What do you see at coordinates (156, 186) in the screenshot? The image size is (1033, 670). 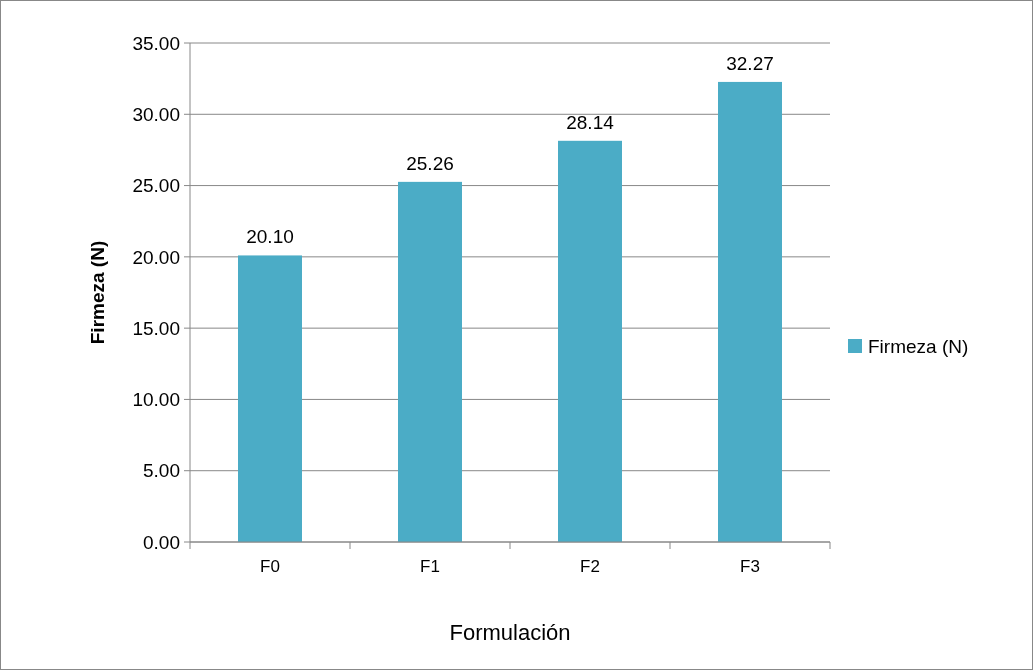 I see `y-tick-label: 25.00` at bounding box center [156, 186].